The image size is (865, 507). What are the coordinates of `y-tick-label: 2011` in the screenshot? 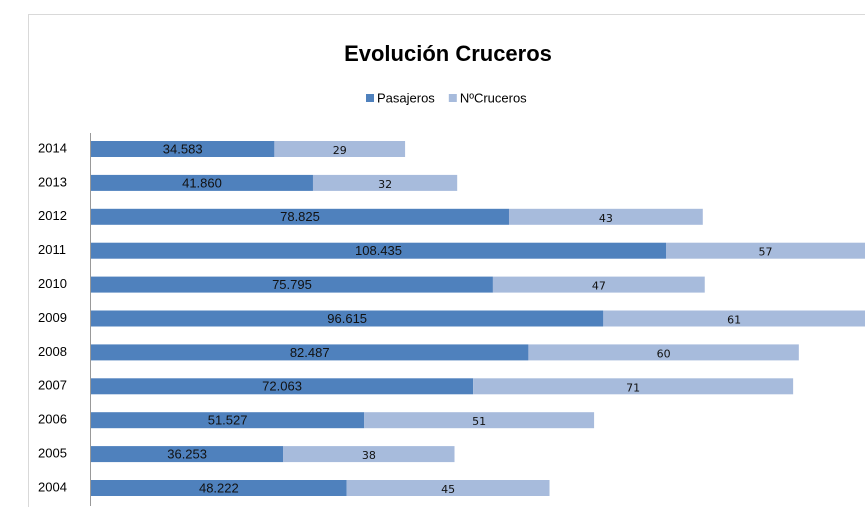 It's located at (52, 249).